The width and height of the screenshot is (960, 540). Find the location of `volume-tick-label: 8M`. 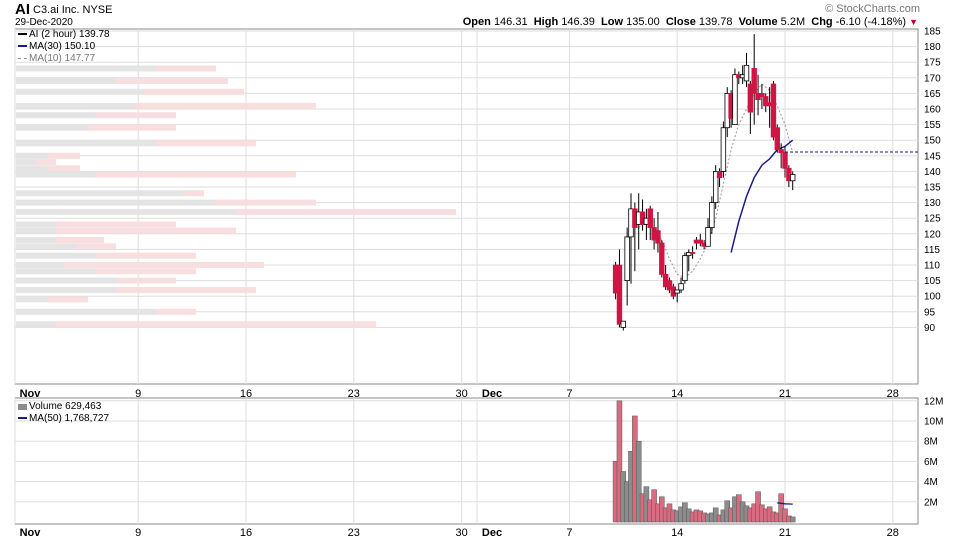

volume-tick-label: 8M is located at coordinates (931, 442).